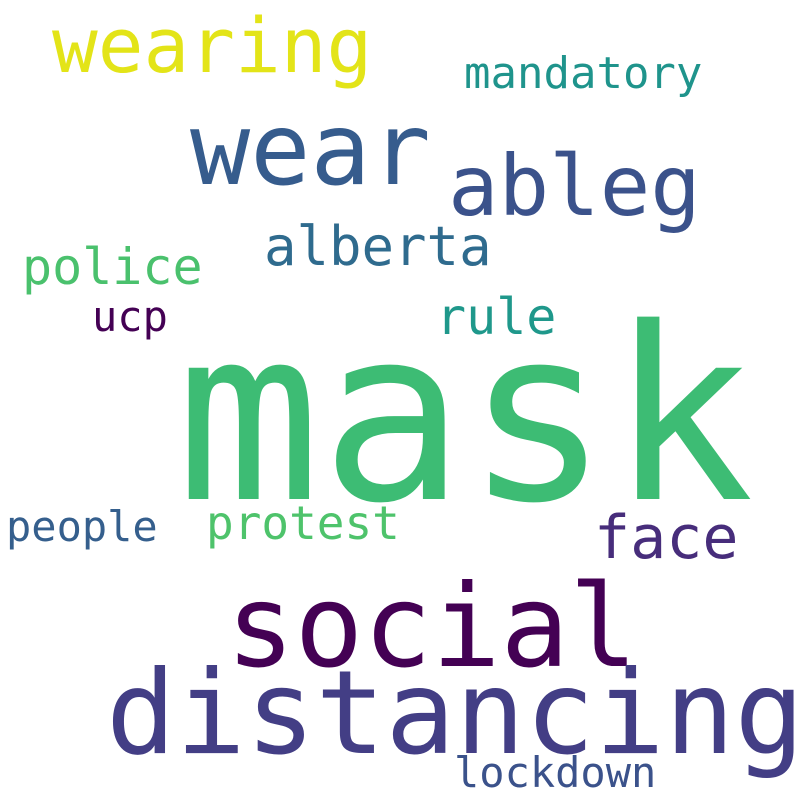  What do you see at coordinates (303, 523) in the screenshot?
I see `word-protest: protest` at bounding box center [303, 523].